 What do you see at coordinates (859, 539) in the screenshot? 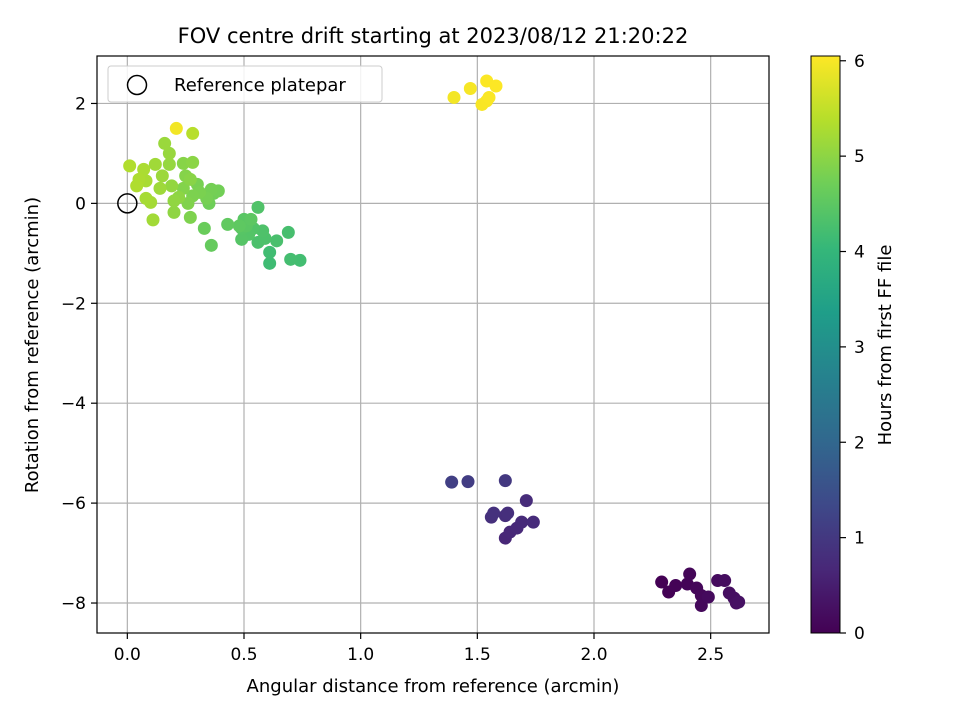
I see `colorbar-tick-label: 1` at bounding box center [859, 539].